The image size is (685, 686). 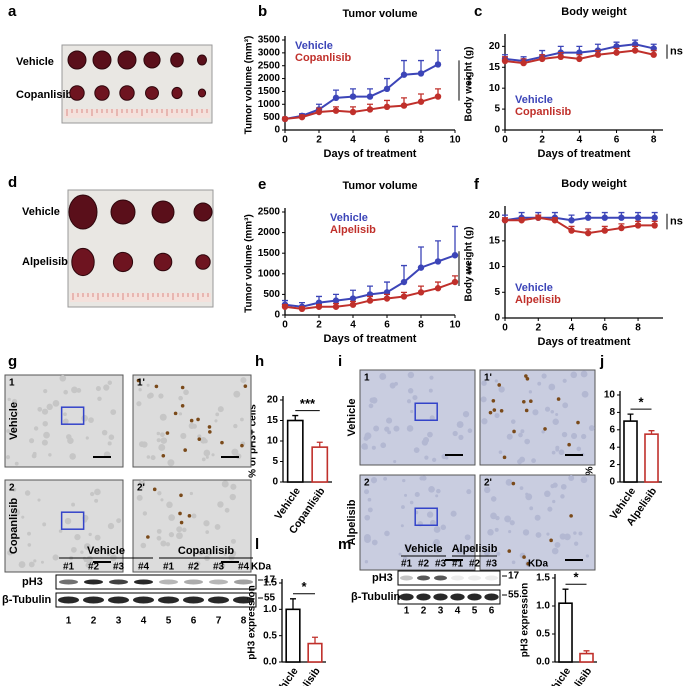 What do you see at coordinates (285, 675) in the screenshot?
I see `x-tick-label: Vehicle` at bounding box center [285, 675].